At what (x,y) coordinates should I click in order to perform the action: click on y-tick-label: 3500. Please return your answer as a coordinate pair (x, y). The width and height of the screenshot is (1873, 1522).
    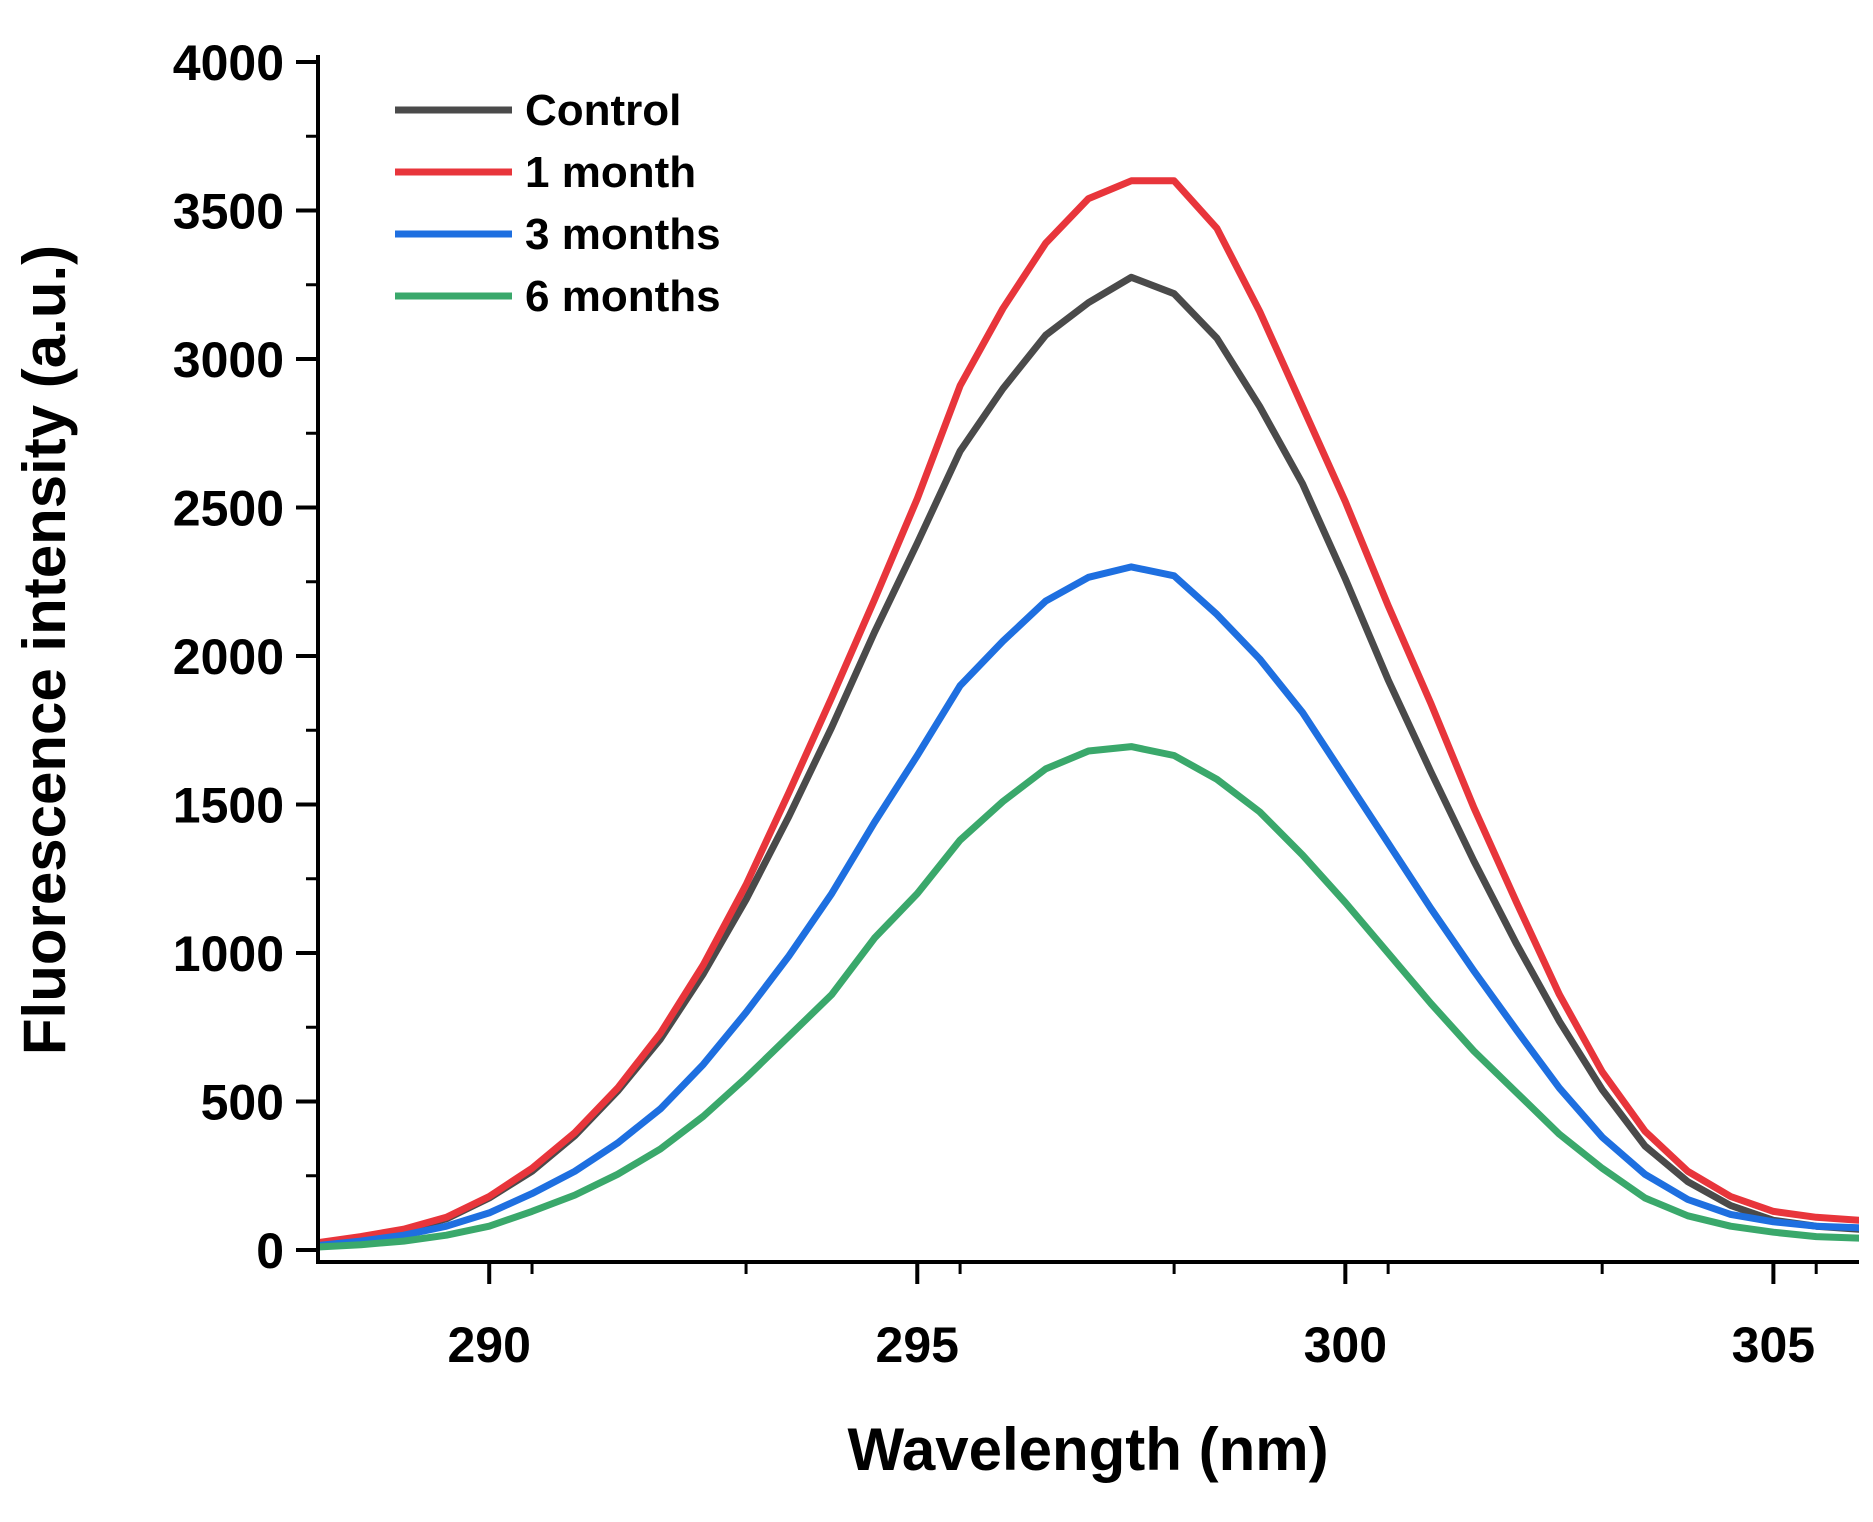
    Looking at the image, I should click on (228, 212).